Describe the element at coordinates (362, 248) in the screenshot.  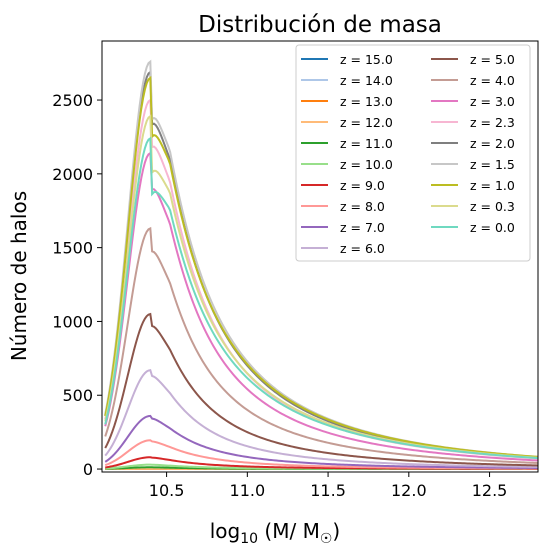
I see `legend-label: z = 6.0` at that location.